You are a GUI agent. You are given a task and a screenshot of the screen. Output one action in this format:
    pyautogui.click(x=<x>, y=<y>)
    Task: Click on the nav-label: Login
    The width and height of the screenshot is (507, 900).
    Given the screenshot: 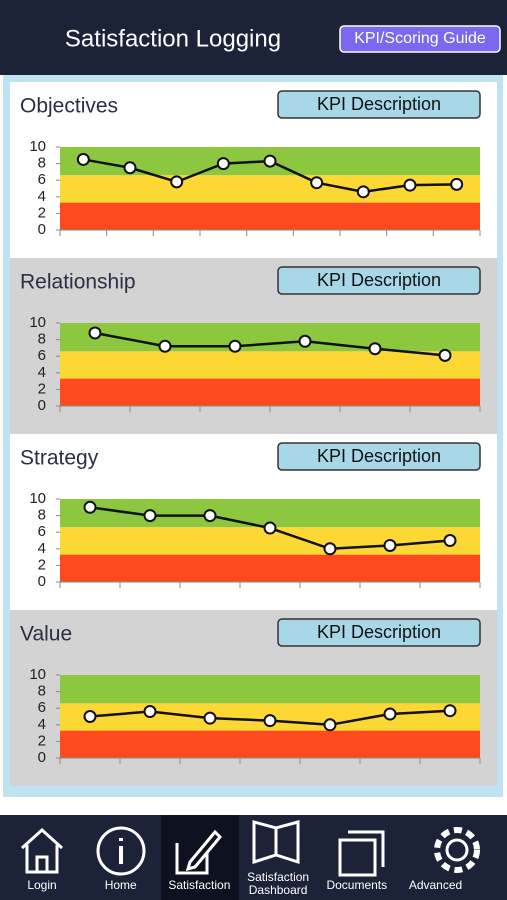 What is the action you would take?
    pyautogui.click(x=41, y=885)
    